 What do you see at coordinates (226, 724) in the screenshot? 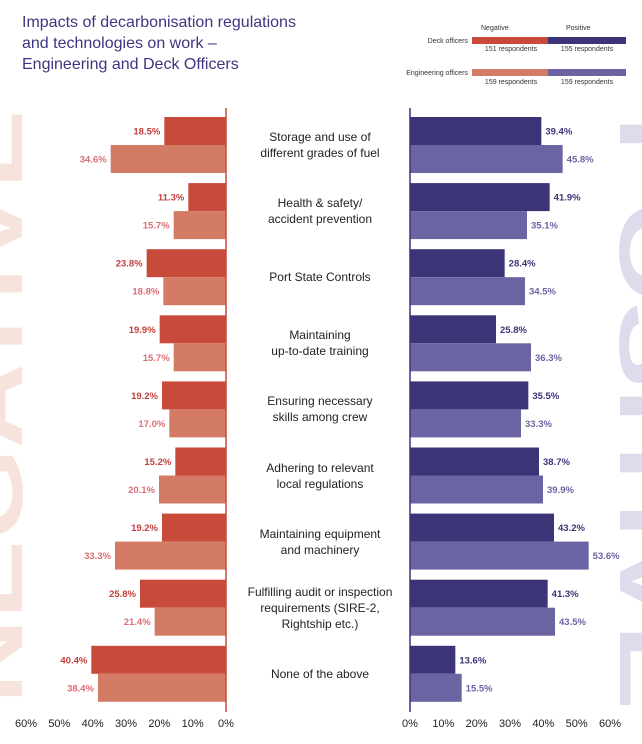
I see `negative-axis-tick-label: 0%` at bounding box center [226, 724].